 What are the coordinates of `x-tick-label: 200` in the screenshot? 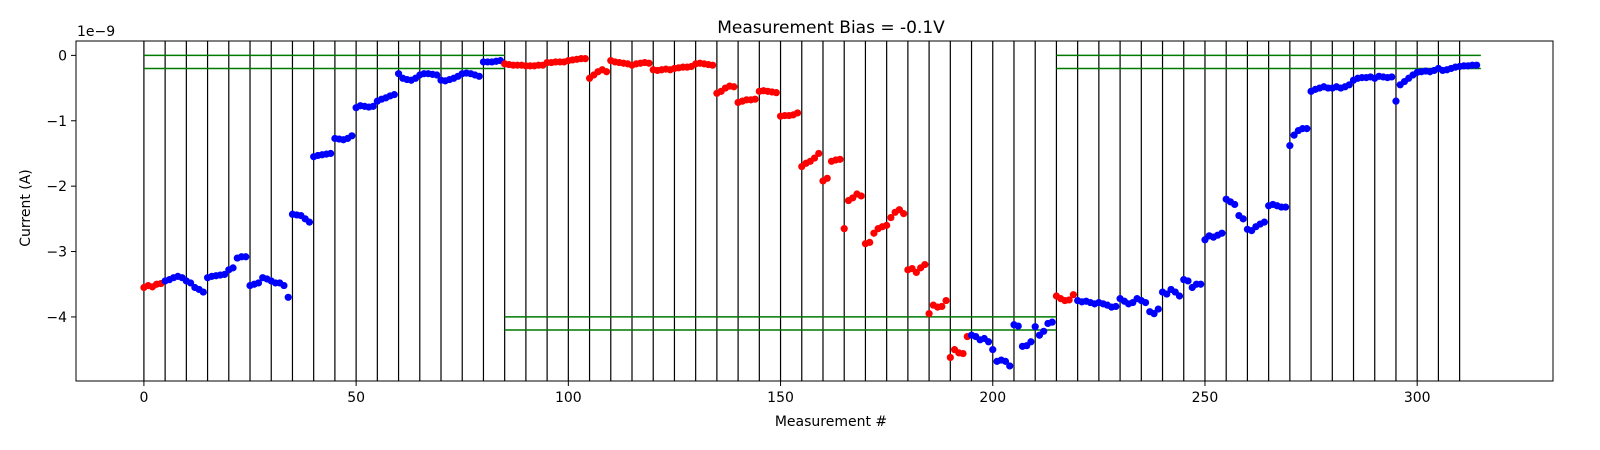 It's located at (992, 398).